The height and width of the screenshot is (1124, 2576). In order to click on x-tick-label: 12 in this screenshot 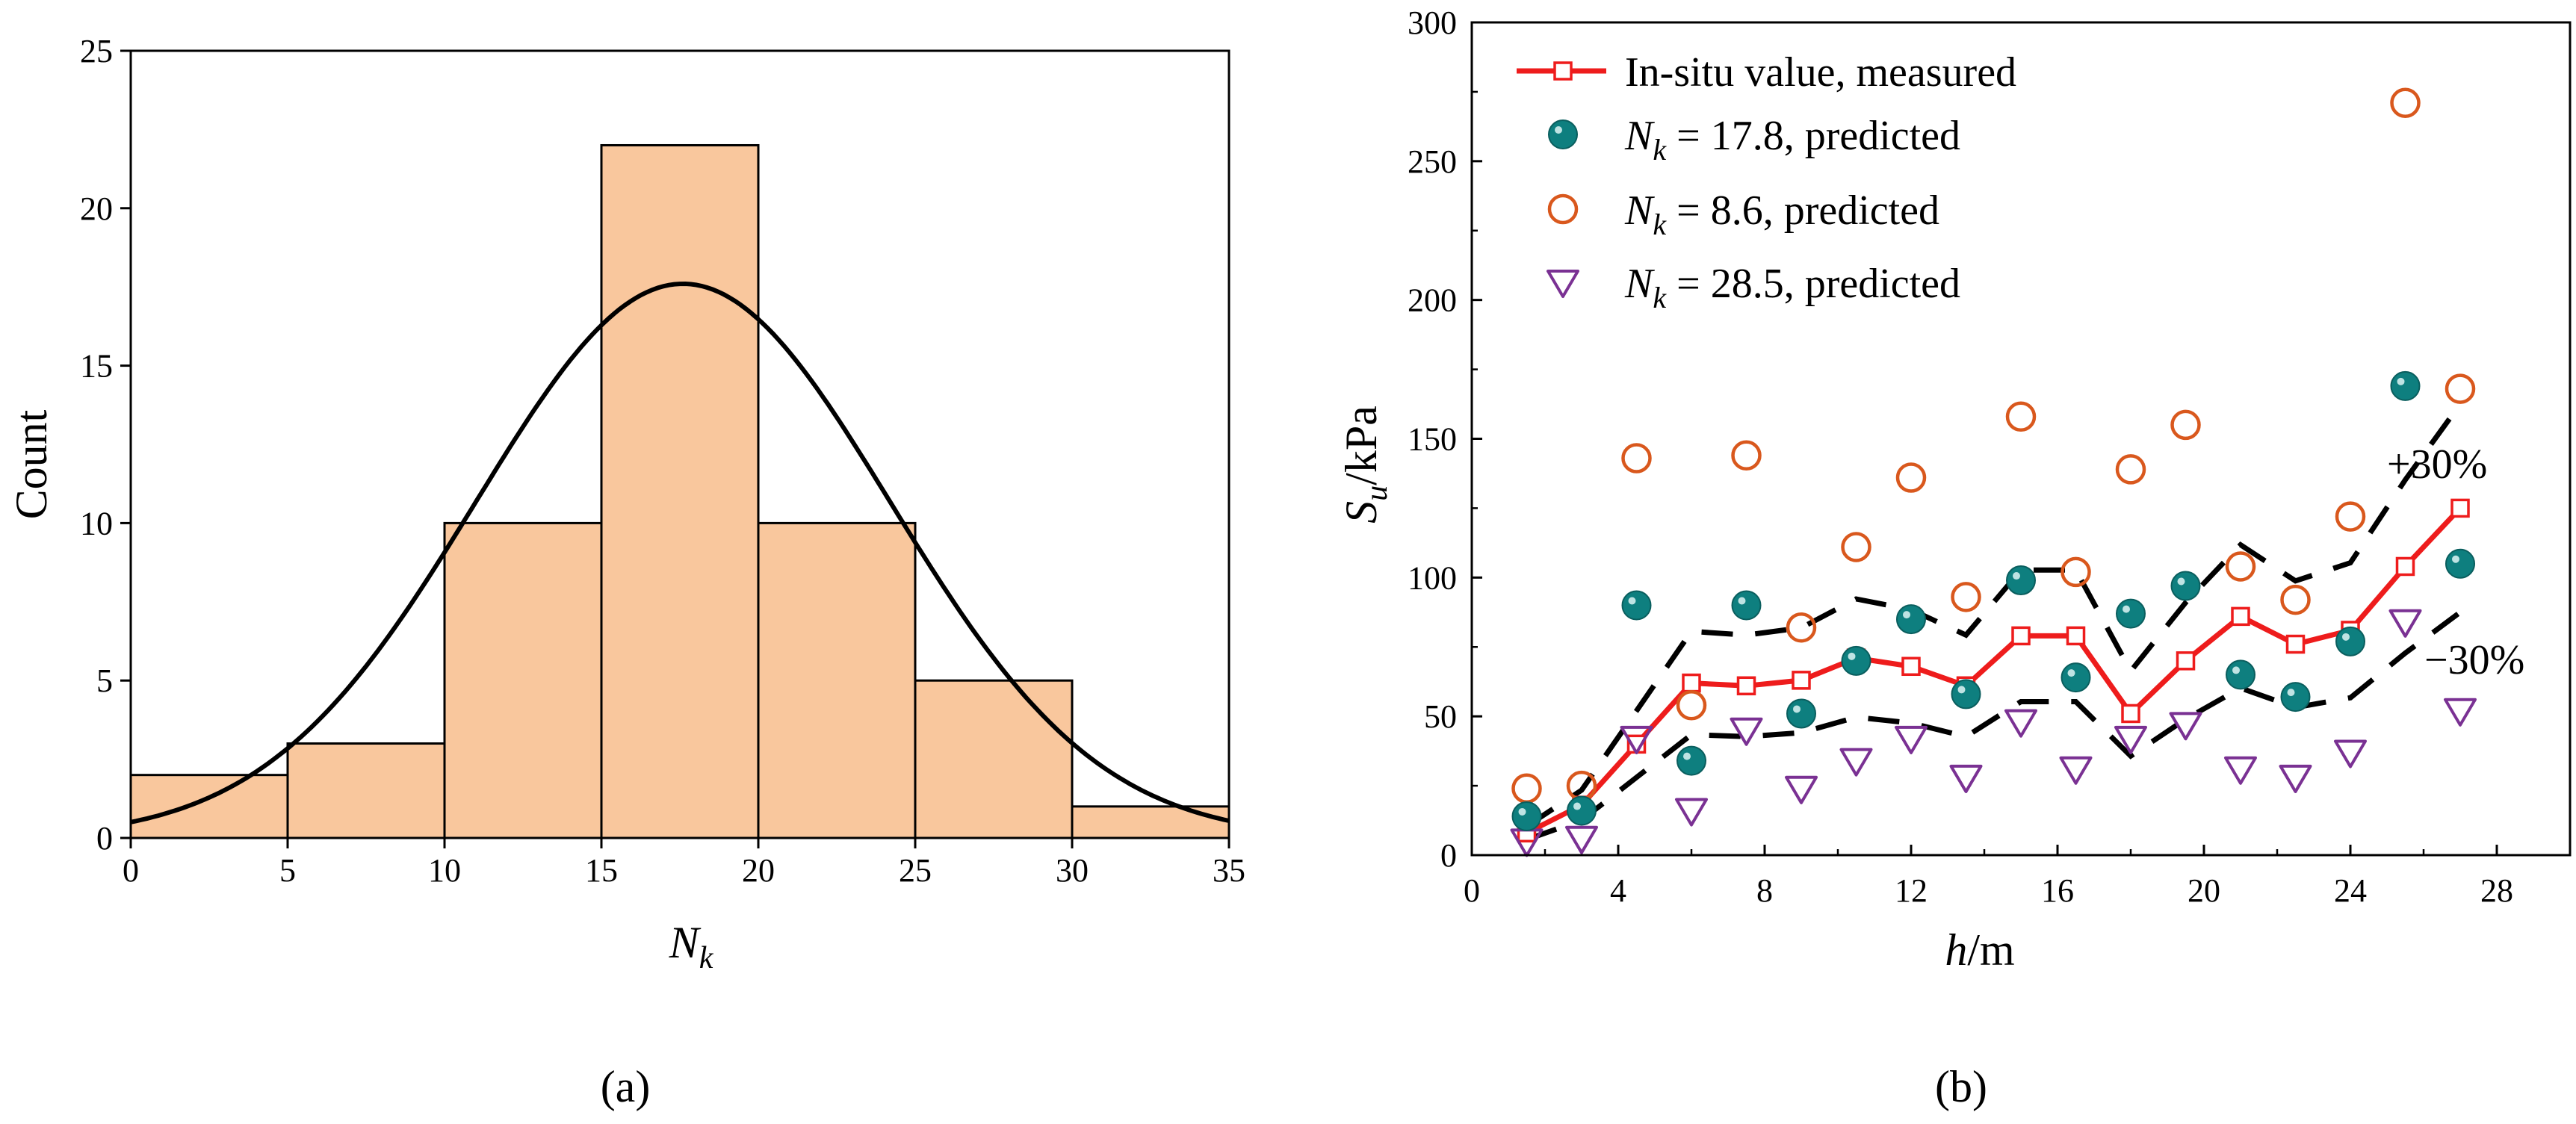, I will do `click(1911, 890)`.